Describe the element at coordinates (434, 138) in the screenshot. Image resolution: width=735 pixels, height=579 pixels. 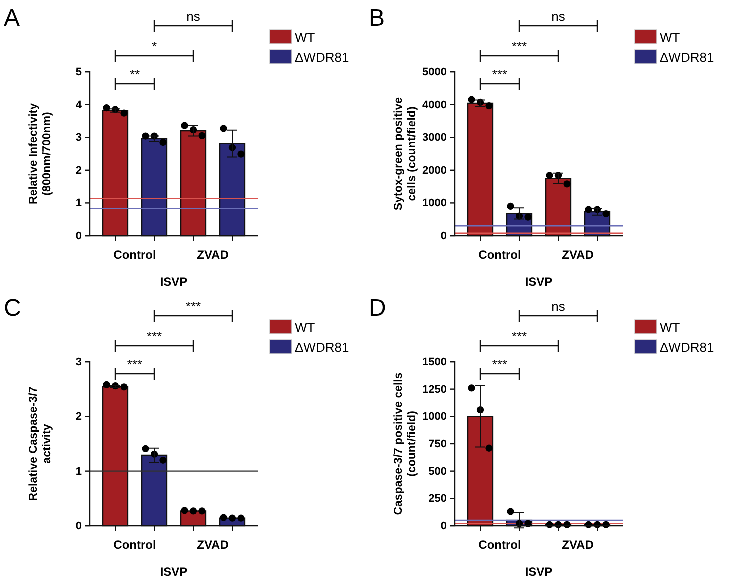
I see `y-tick-label: 3000` at that location.